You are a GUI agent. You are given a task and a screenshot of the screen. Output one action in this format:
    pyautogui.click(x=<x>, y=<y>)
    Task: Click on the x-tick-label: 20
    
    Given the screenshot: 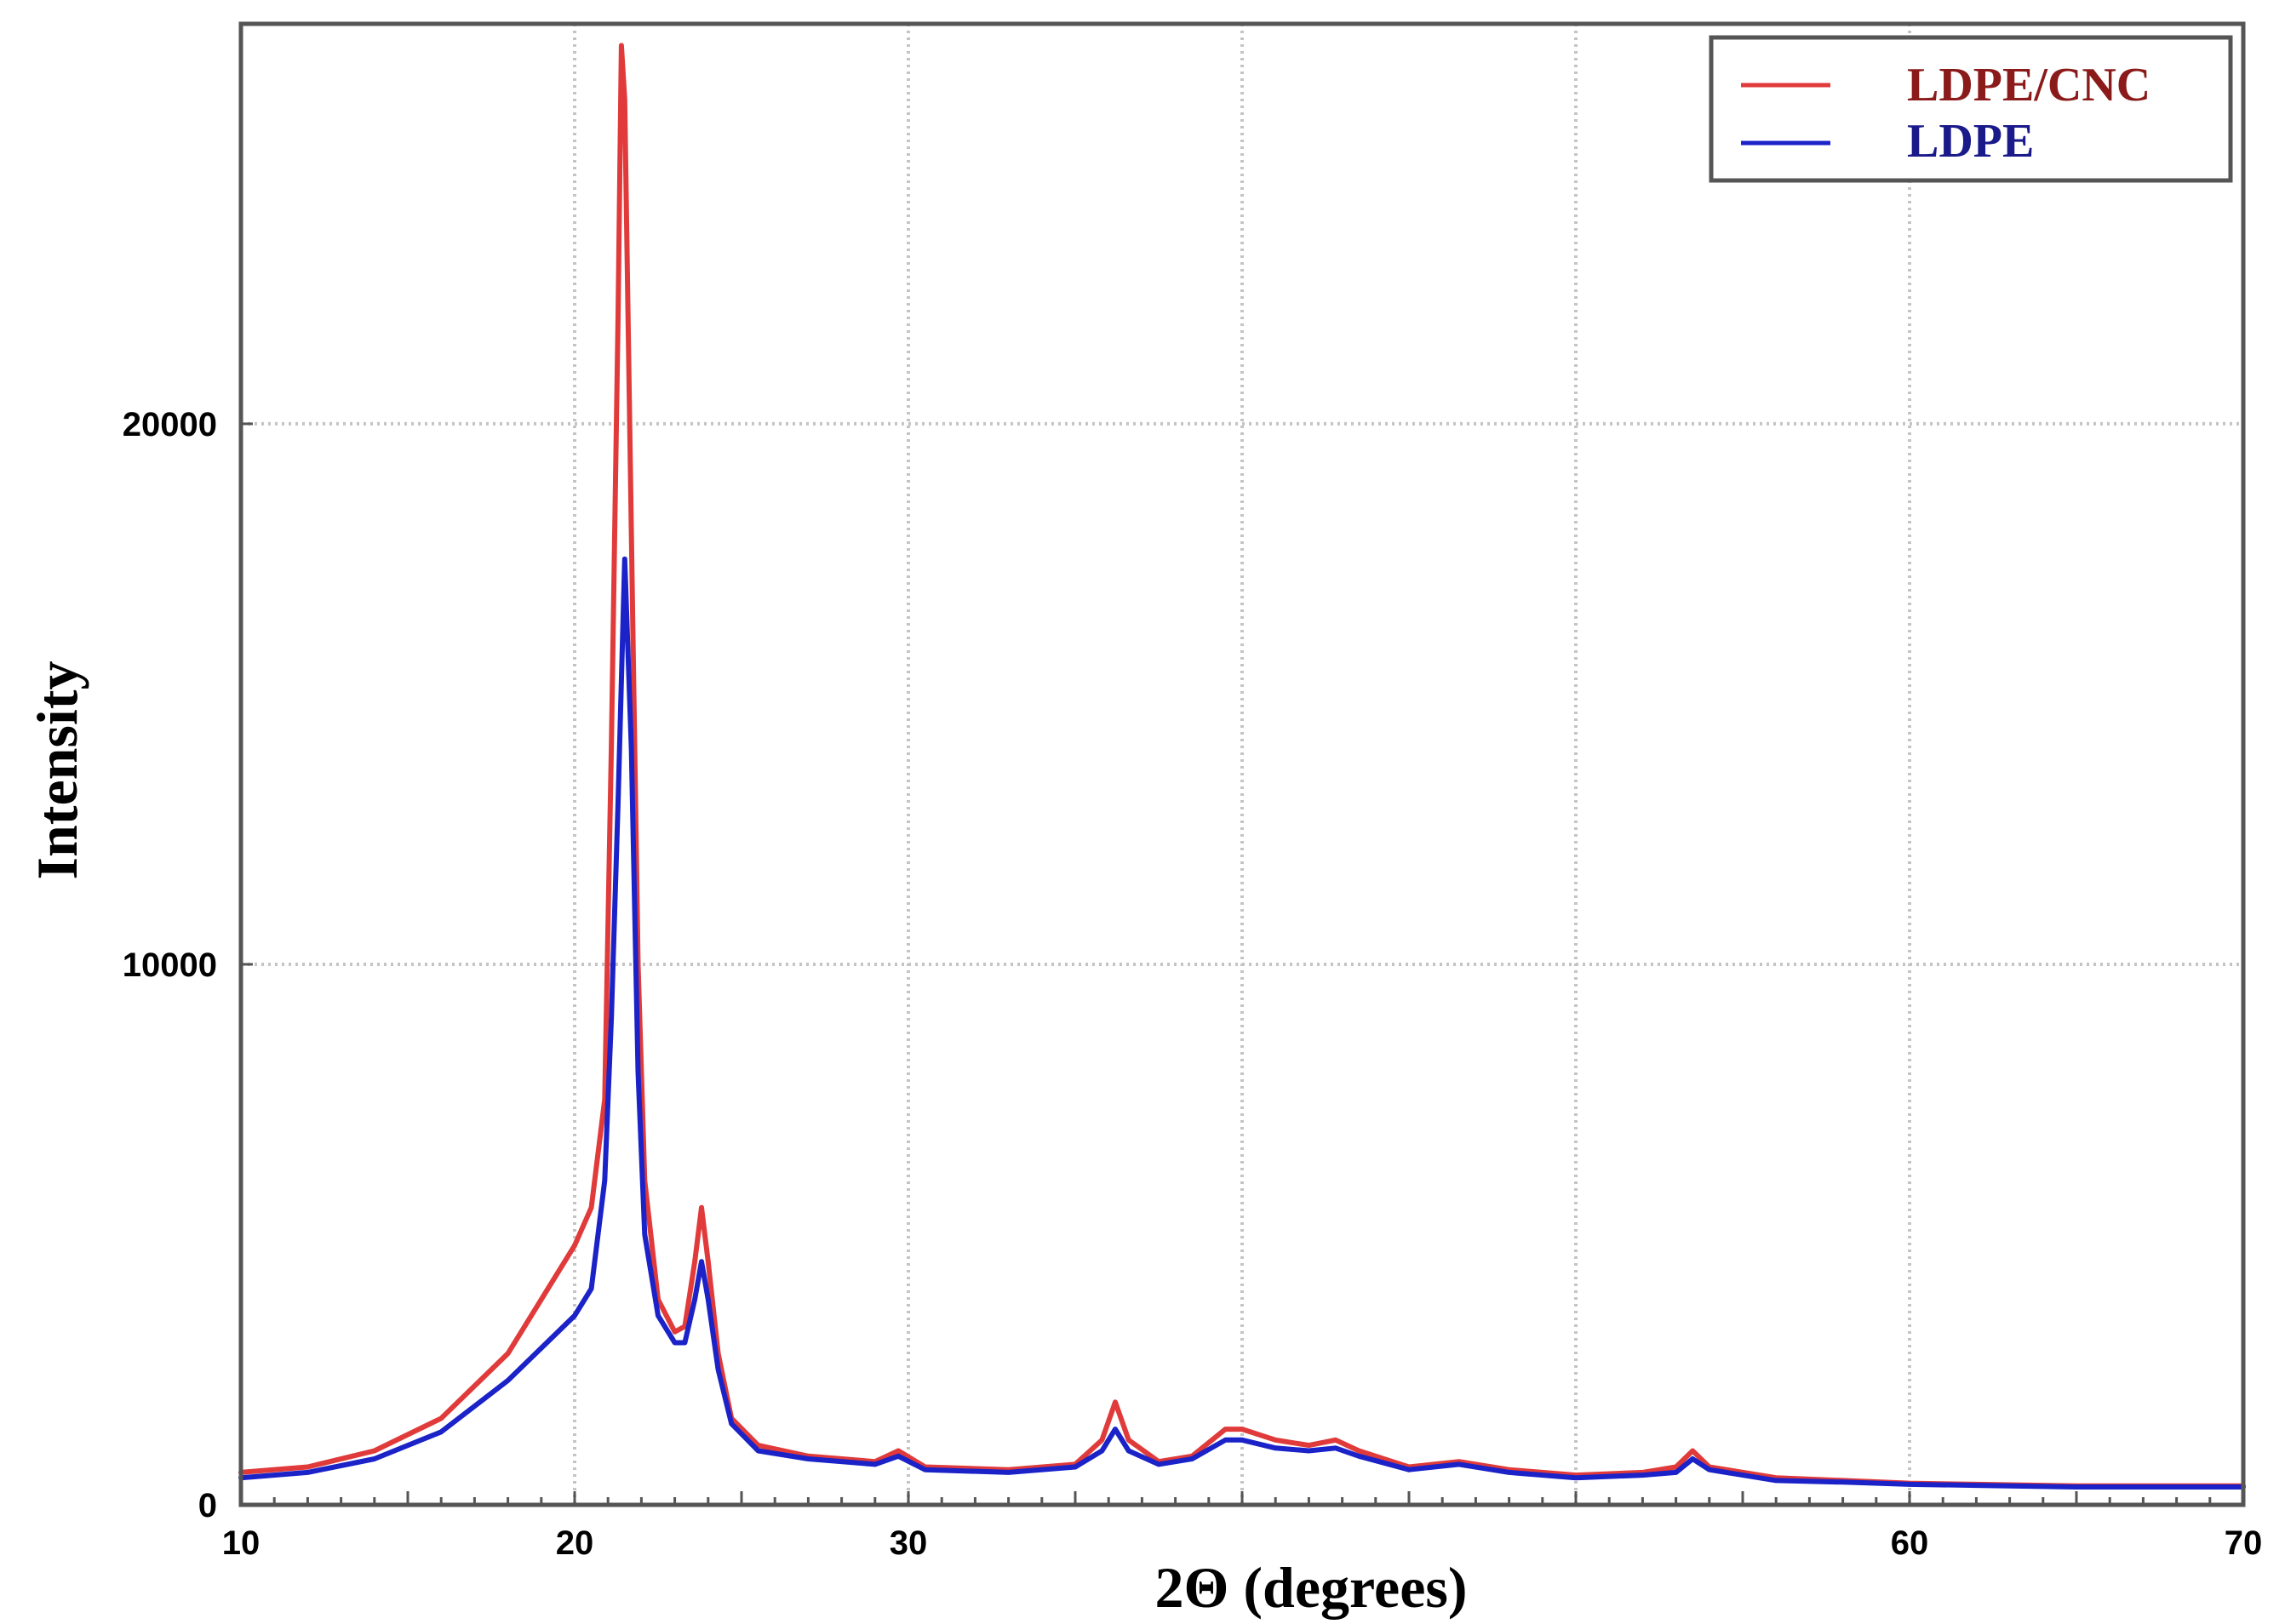 What is the action you would take?
    pyautogui.click(x=575, y=1543)
    